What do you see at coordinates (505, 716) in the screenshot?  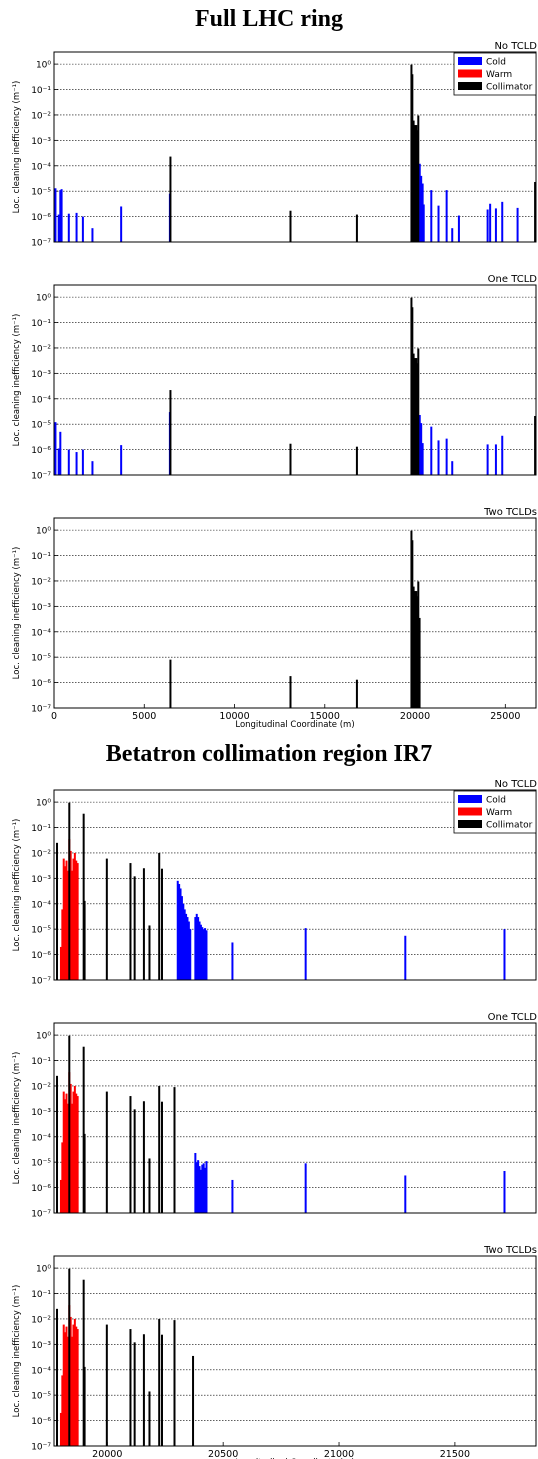 I see `x-tick-label: 25000` at bounding box center [505, 716].